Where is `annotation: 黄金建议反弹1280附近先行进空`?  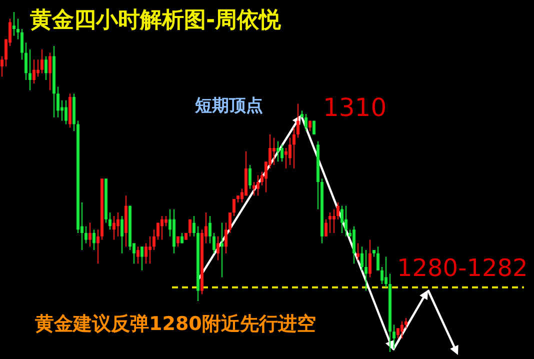 annotation: 黄金建议反弹1280附近先行进空 is located at coordinates (175, 324).